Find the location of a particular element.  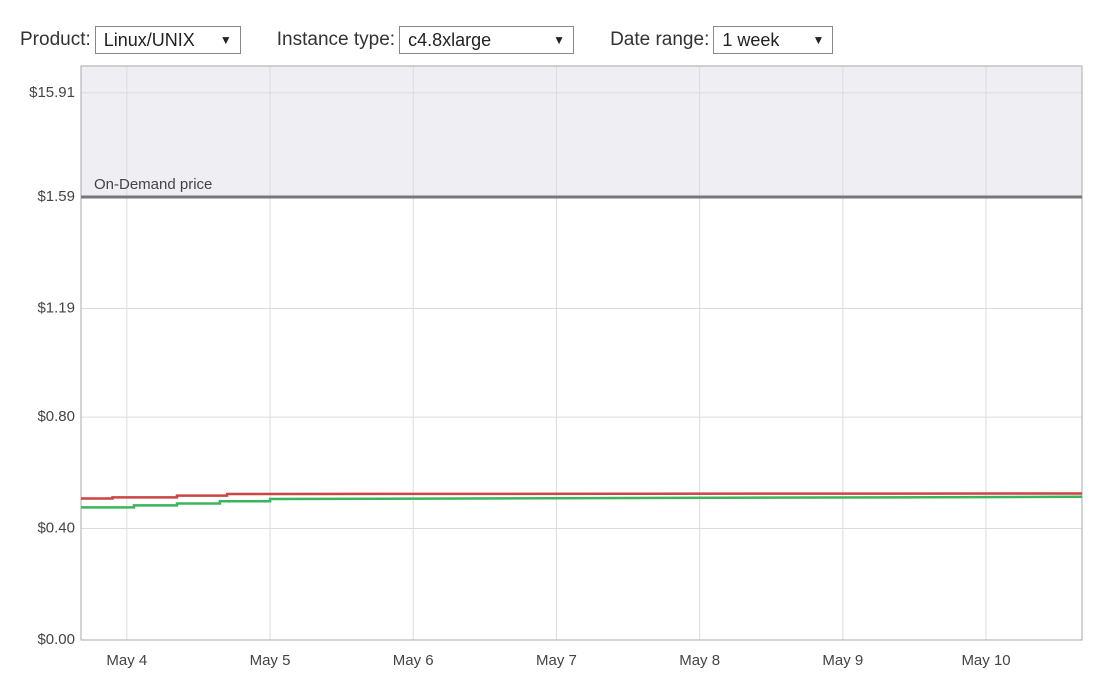

x-tick-label: May 7 is located at coordinates (556, 660).